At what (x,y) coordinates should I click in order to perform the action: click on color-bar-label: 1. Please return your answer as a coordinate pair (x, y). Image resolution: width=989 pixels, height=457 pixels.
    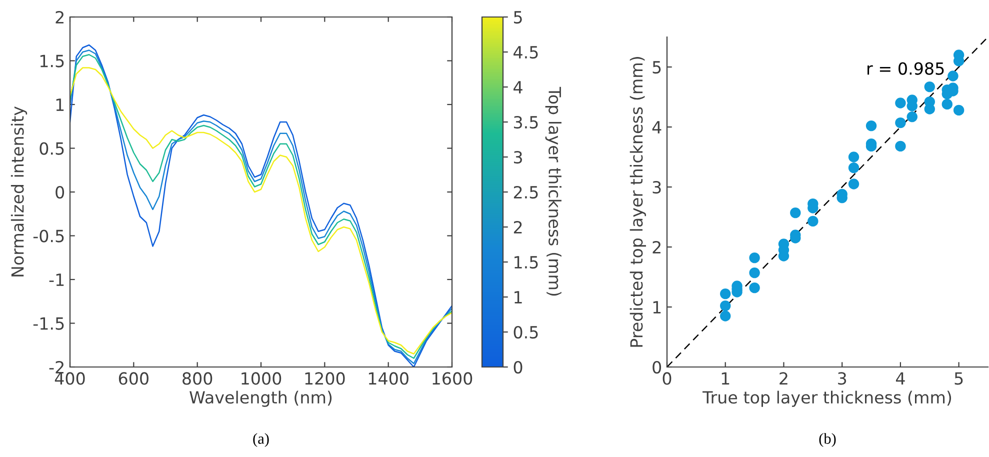
    Looking at the image, I should click on (518, 297).